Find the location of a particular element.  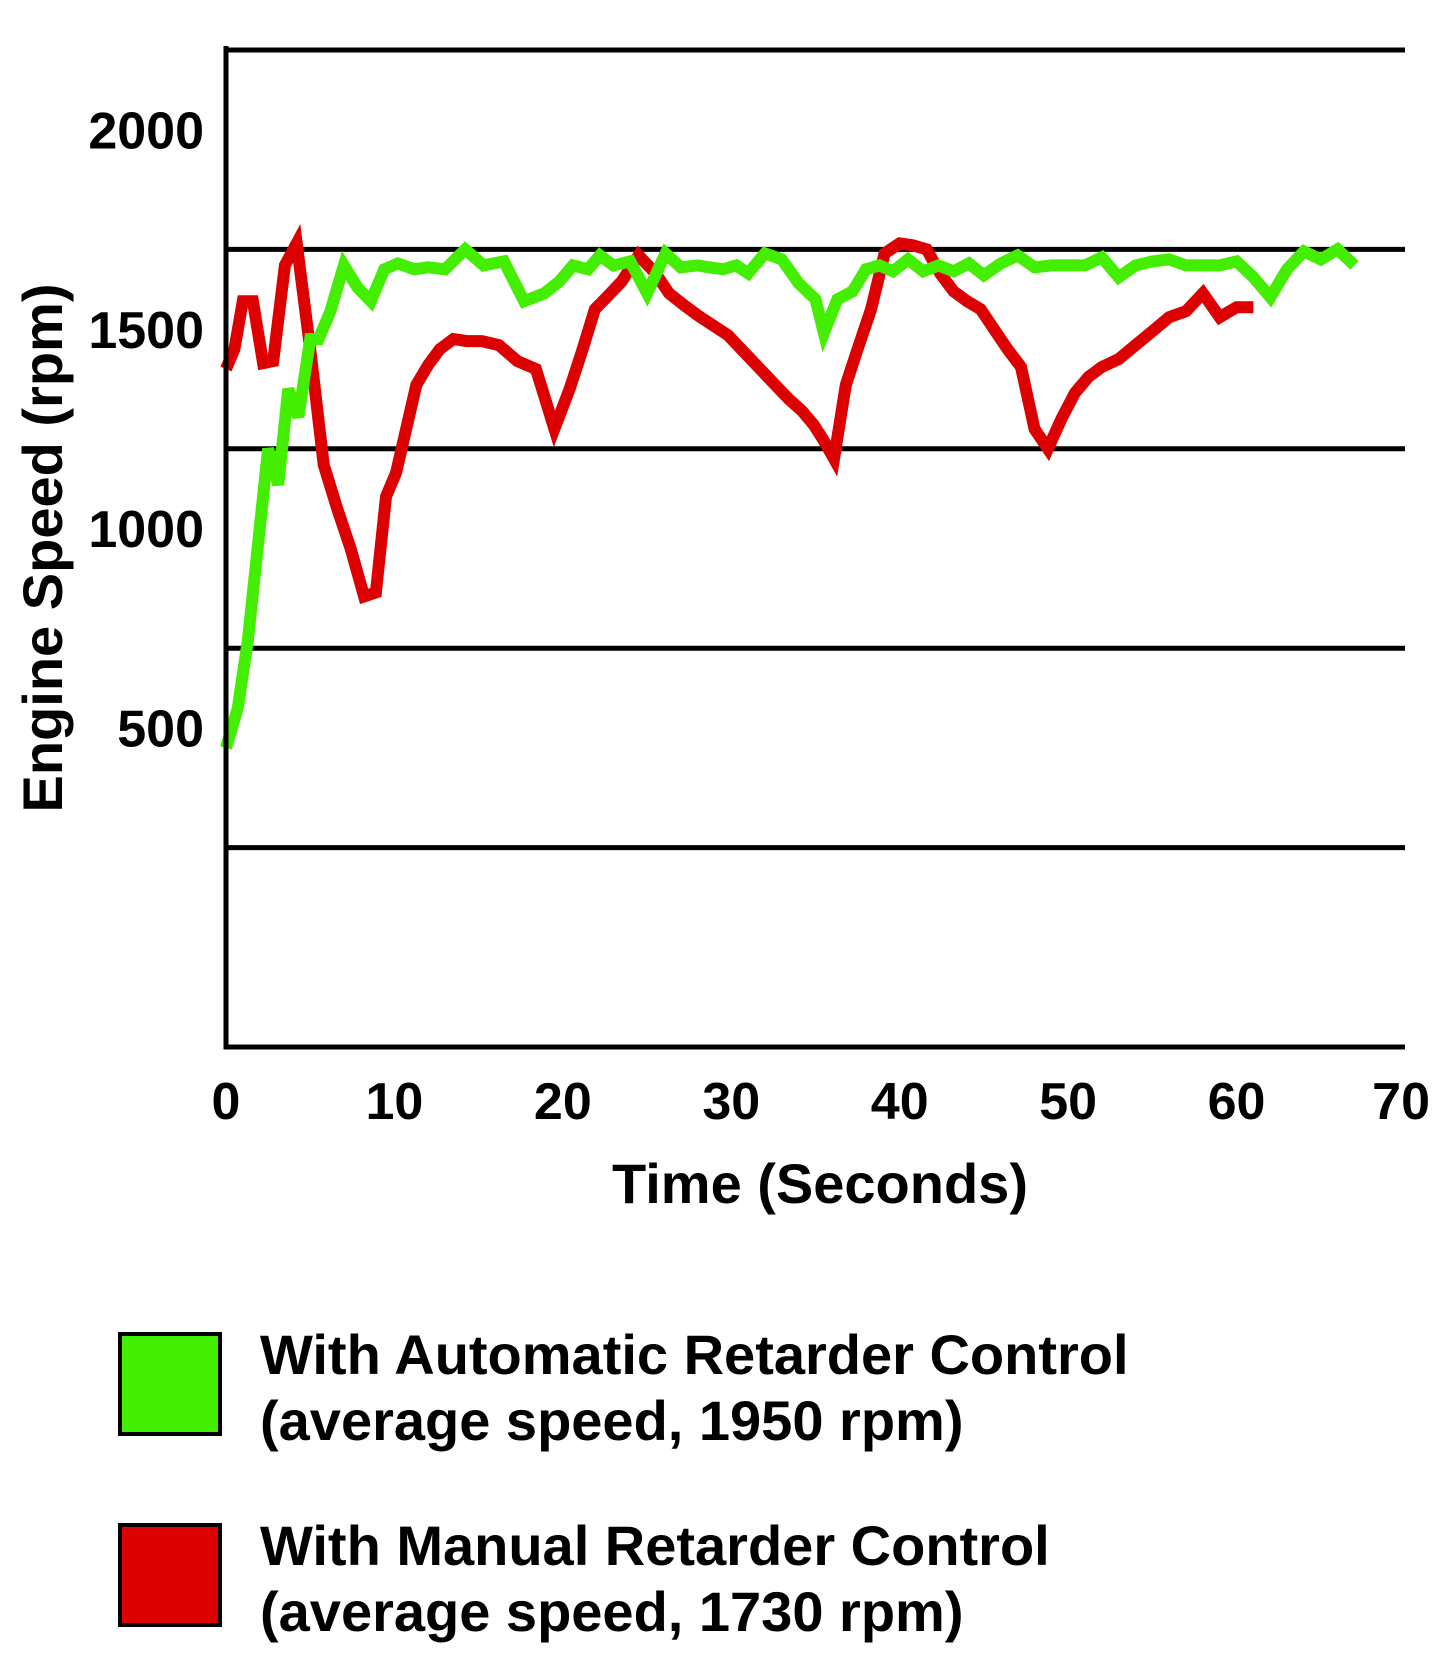

x-tick-70: 70 is located at coordinates (1401, 1102).